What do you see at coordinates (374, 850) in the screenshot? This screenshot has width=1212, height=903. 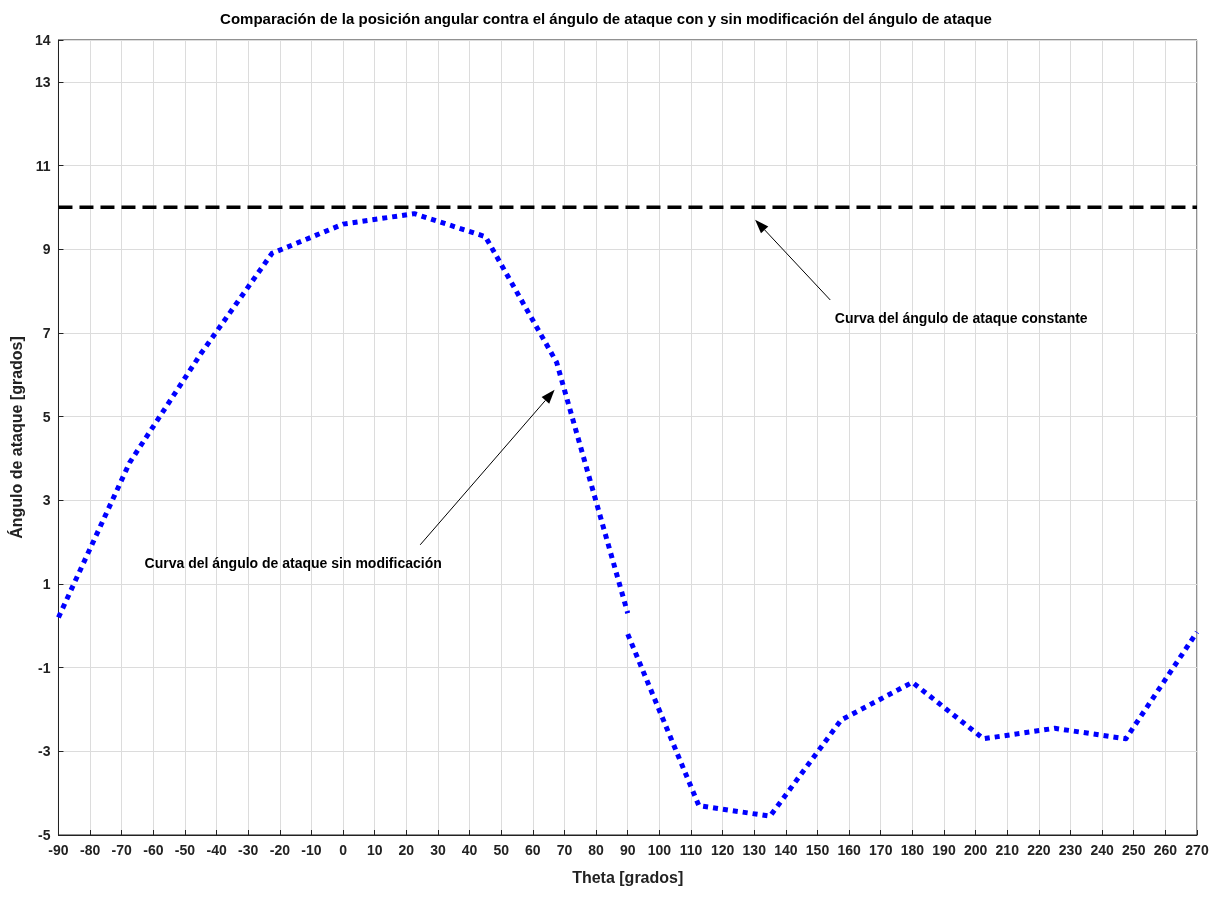 I see `x-tick-label: 10` at bounding box center [374, 850].